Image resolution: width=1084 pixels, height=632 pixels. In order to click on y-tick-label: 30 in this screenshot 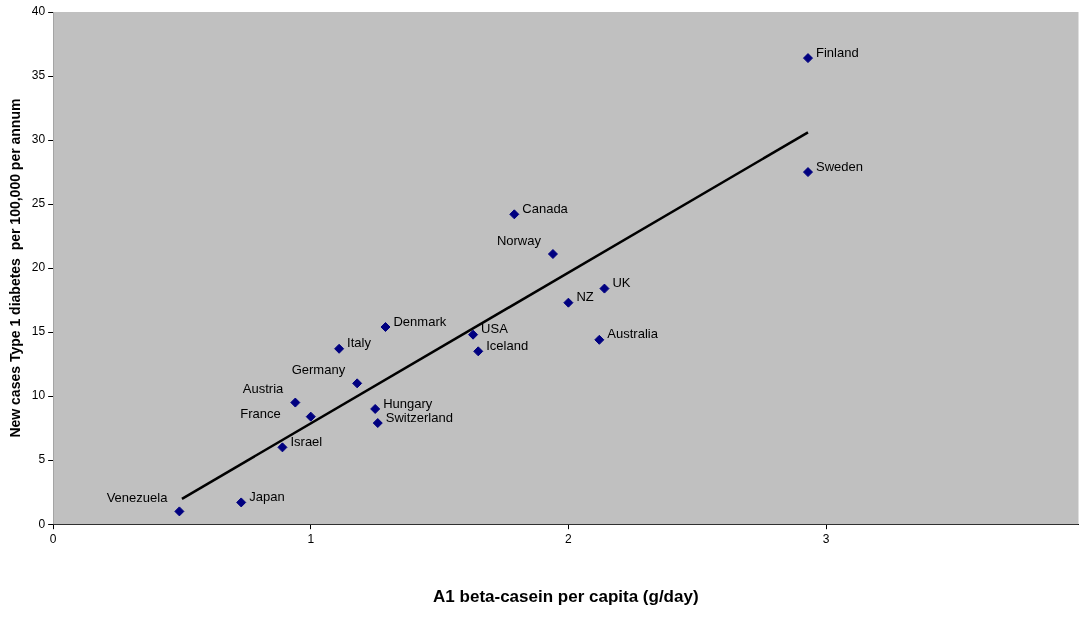, I will do `click(38, 139)`.